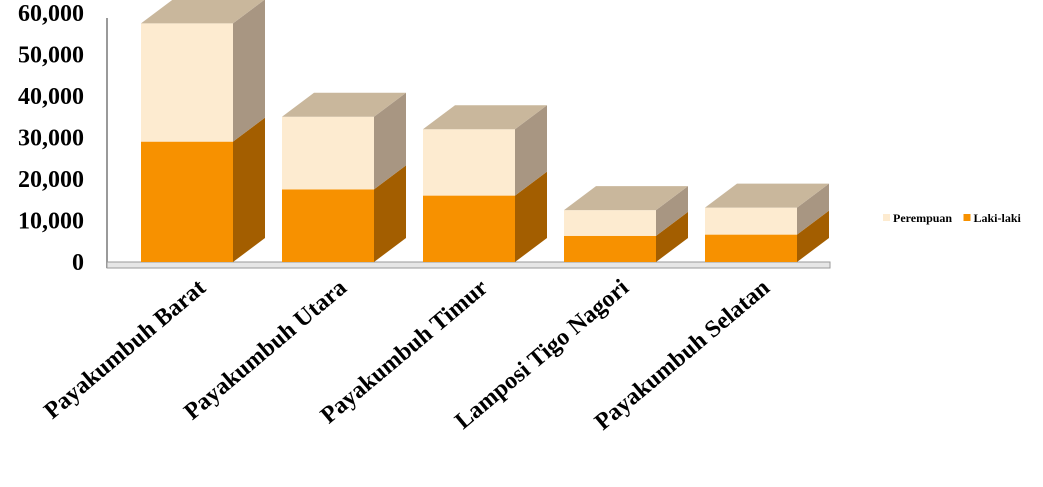 Image resolution: width=1043 pixels, height=487 pixels. I want to click on y-tick-label: 10,000, so click(51, 222).